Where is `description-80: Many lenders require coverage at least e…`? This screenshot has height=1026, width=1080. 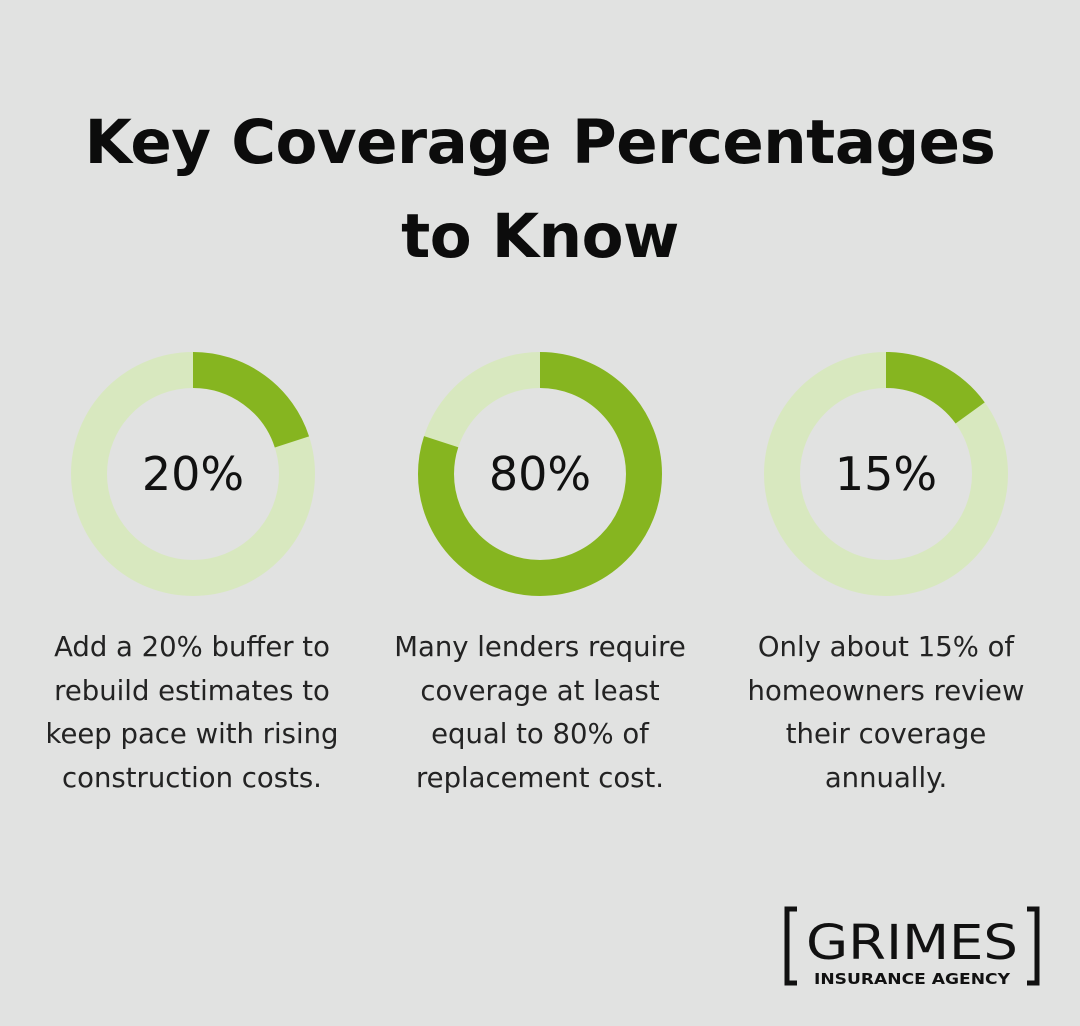 description-80: Many lenders require coverage at least e… is located at coordinates (540, 712).